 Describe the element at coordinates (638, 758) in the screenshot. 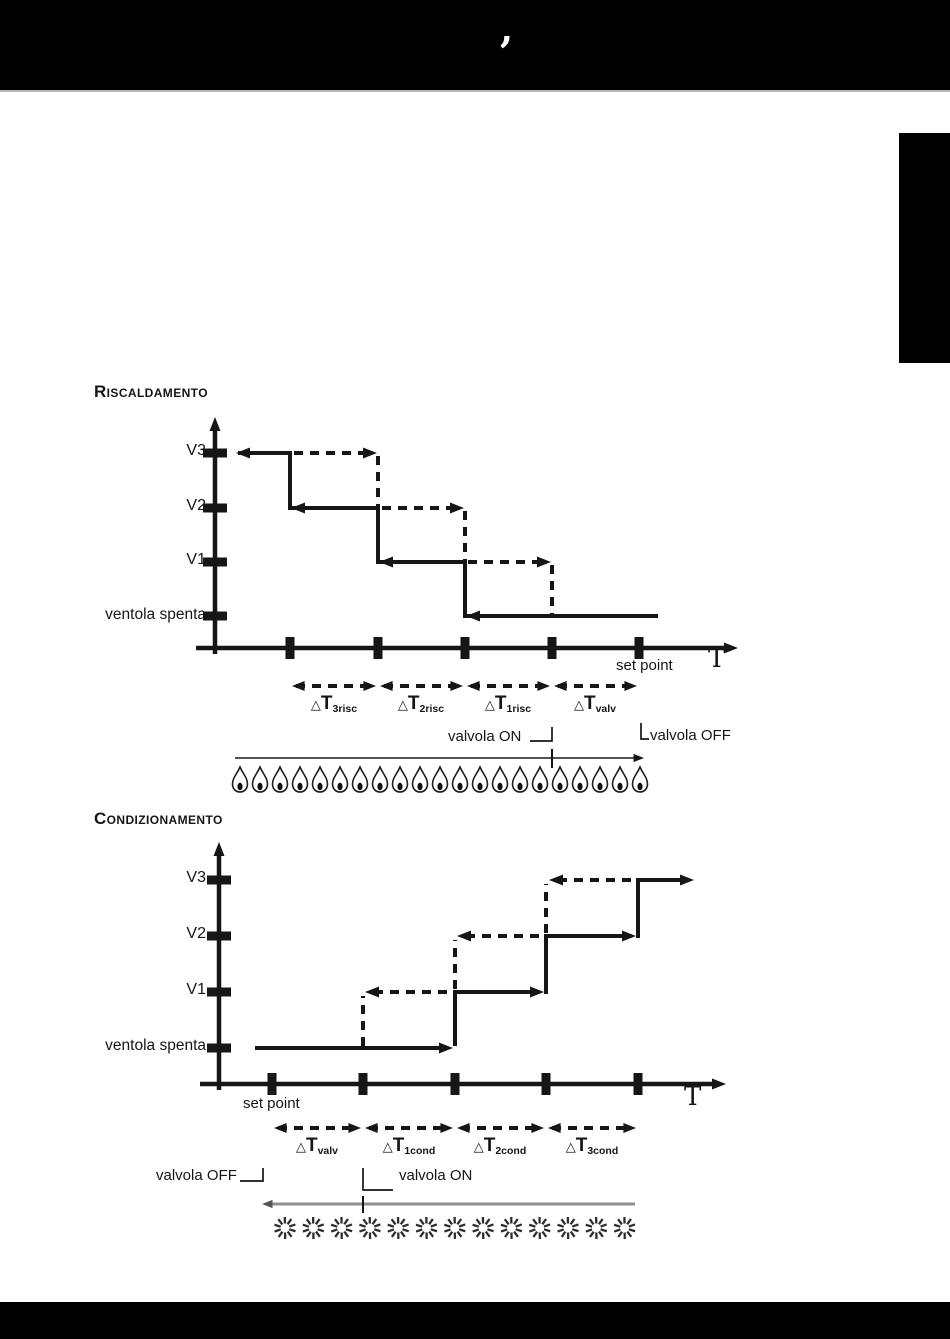

I see `timeline-arrowhead` at that location.